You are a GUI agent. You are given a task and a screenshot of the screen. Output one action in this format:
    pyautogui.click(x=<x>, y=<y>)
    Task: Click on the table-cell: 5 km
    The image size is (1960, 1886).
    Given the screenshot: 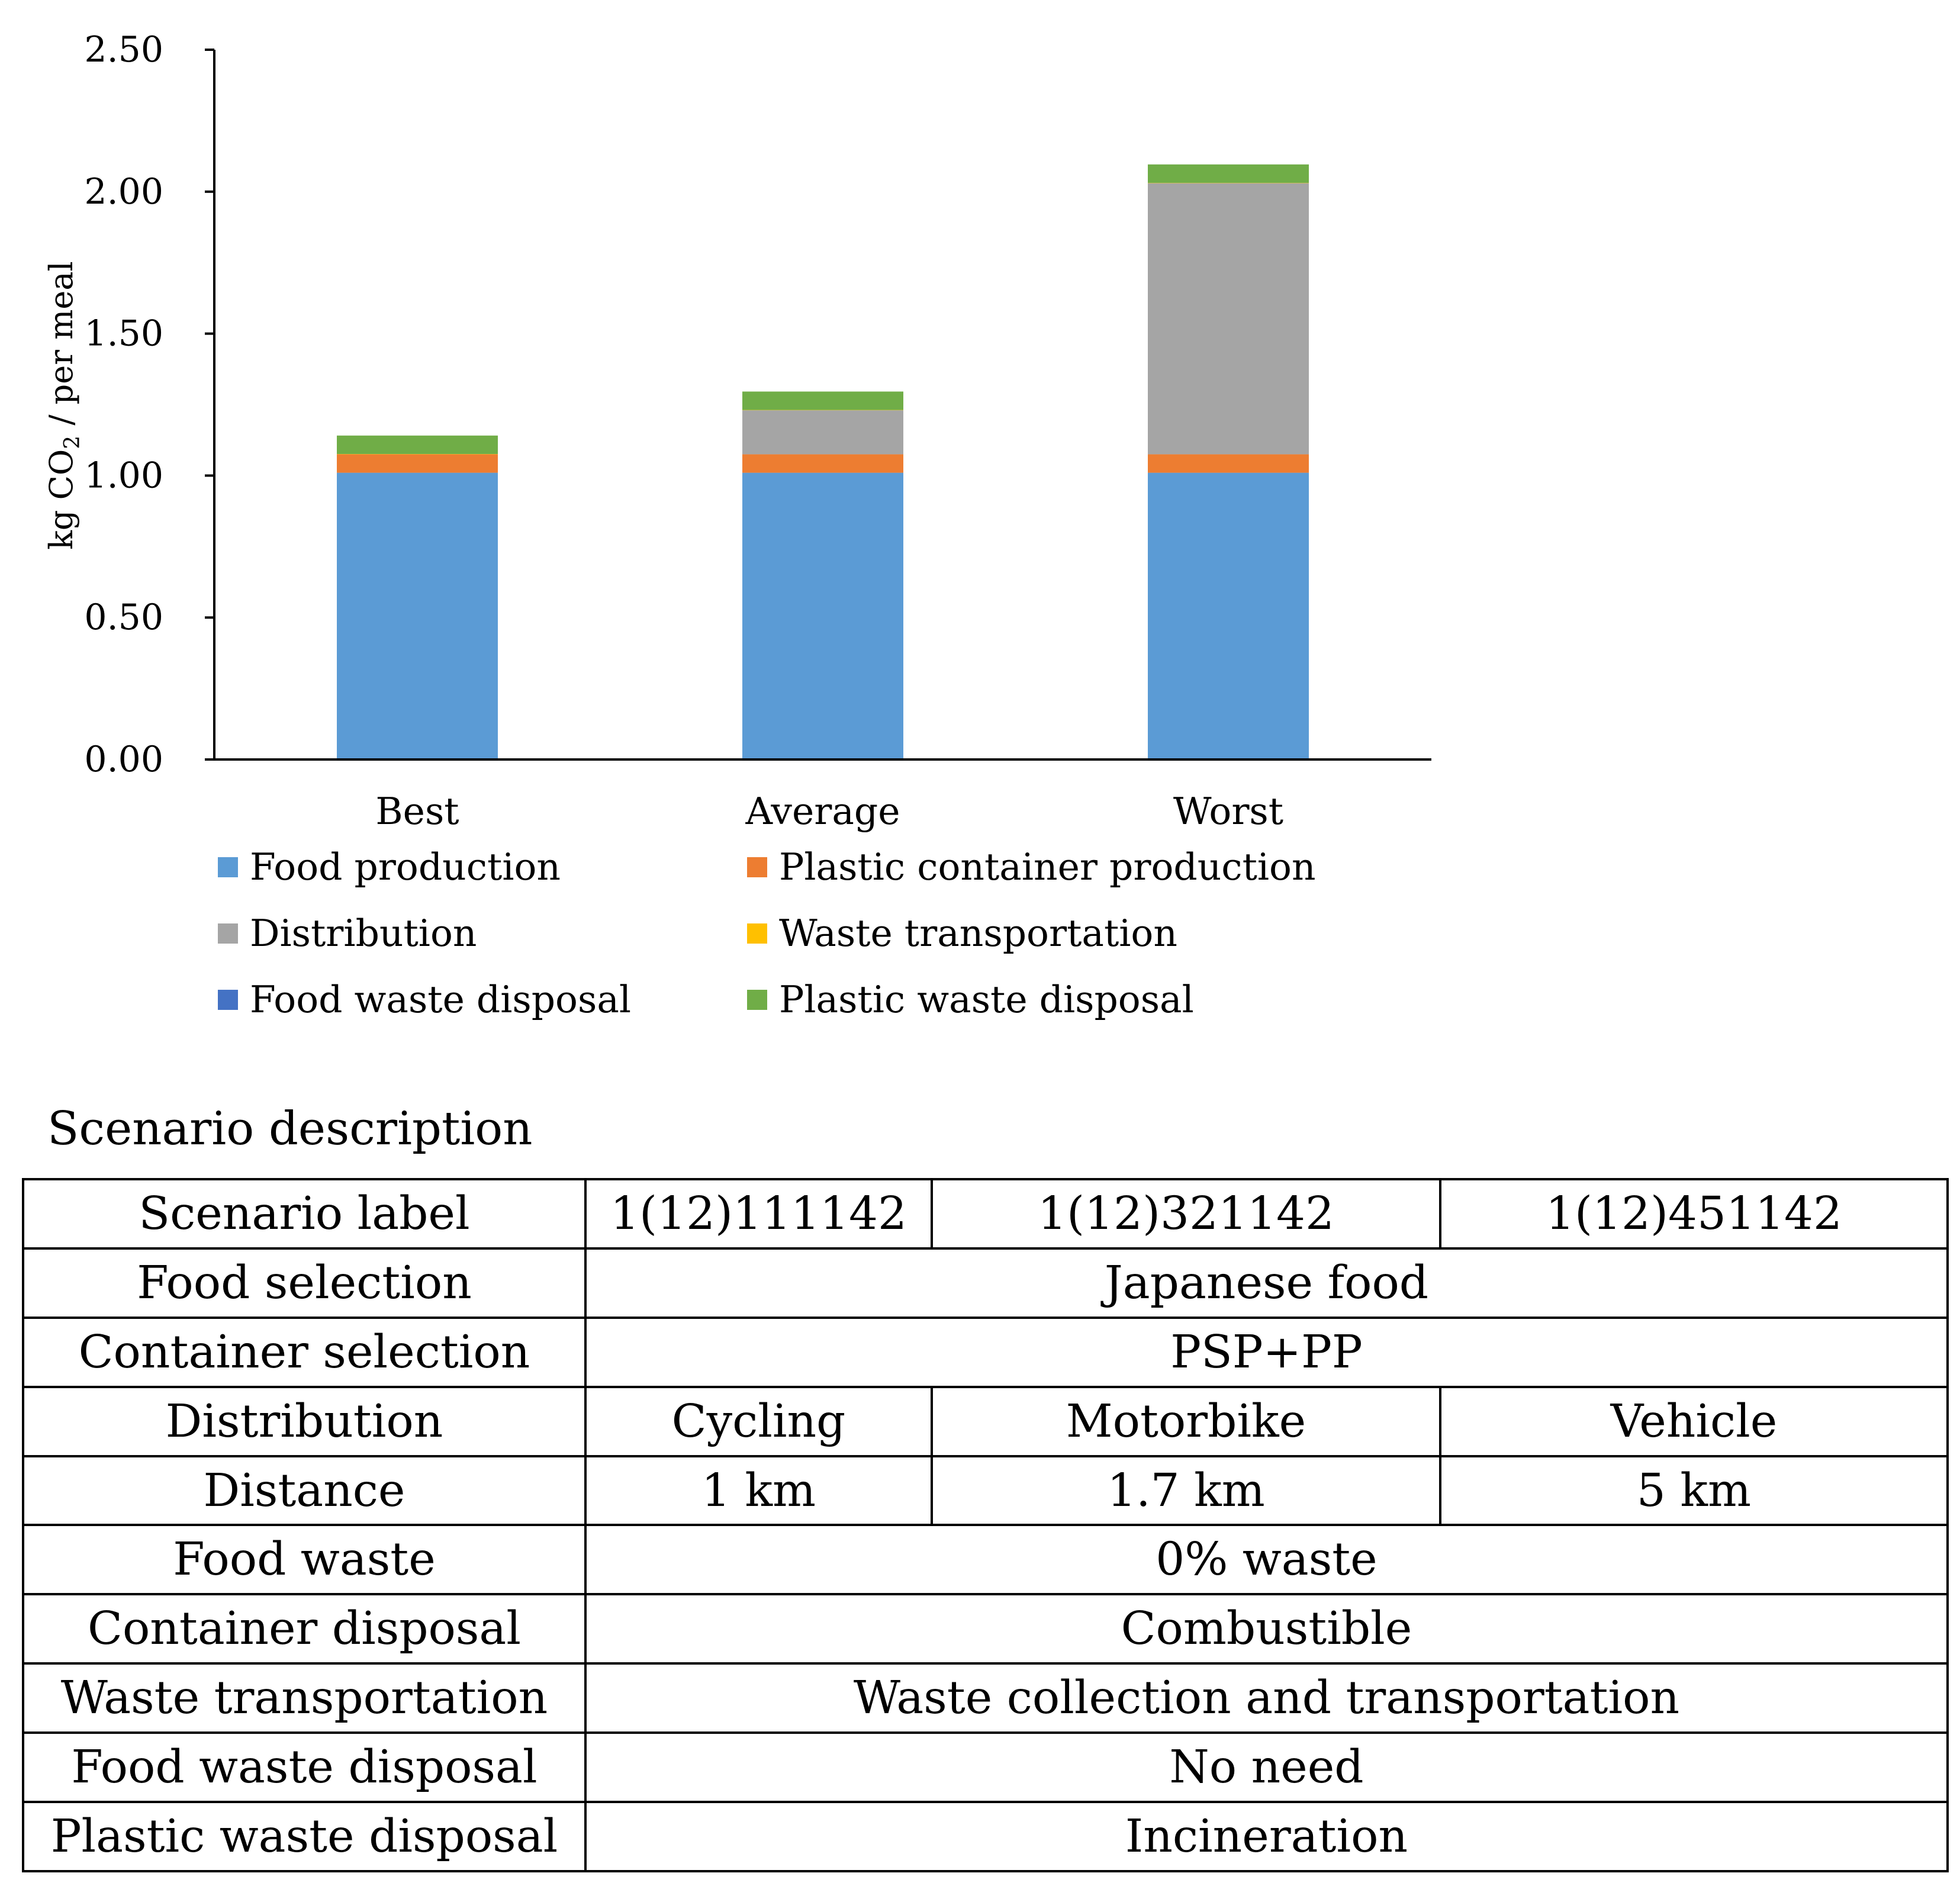 What is the action you would take?
    pyautogui.click(x=1694, y=1490)
    